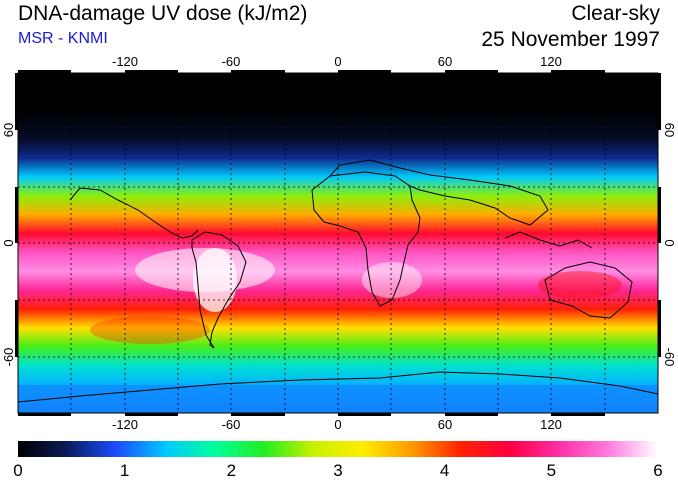  I want to click on lat-label-right-60n: 60, so click(669, 130).